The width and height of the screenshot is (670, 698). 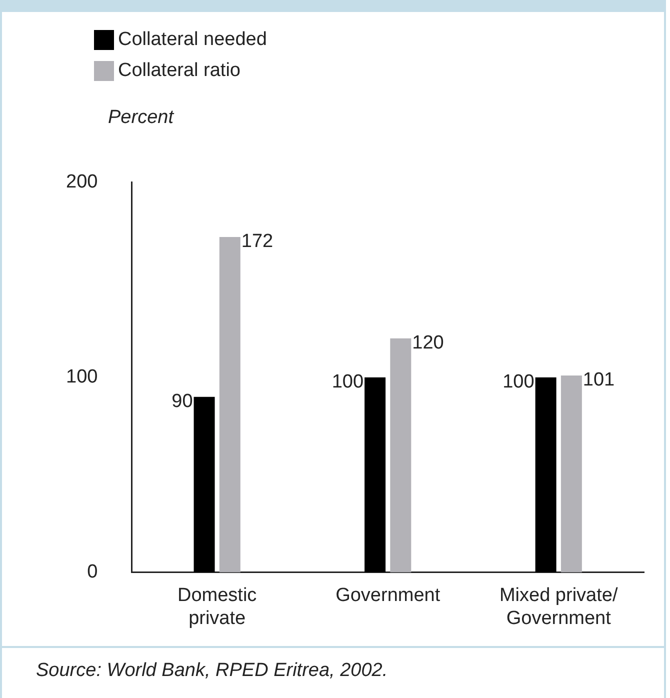 I want to click on legend-label: Collateral needed, so click(x=192, y=39).